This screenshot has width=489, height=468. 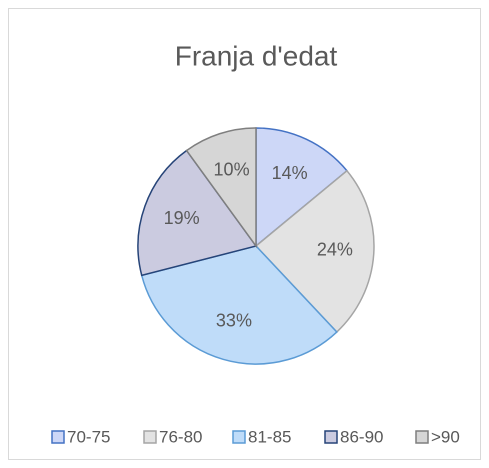 I want to click on data-label: 24%, so click(x=335, y=250).